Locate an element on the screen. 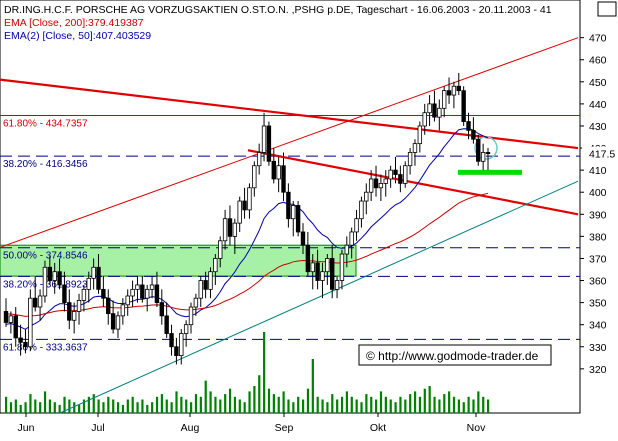 The image size is (618, 441). y-tick-label: 460 is located at coordinates (598, 61).